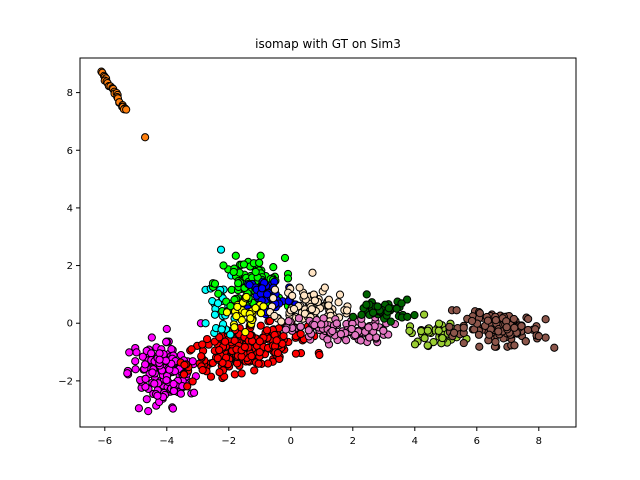  I want to click on x-tick-label: 4, so click(415, 441).